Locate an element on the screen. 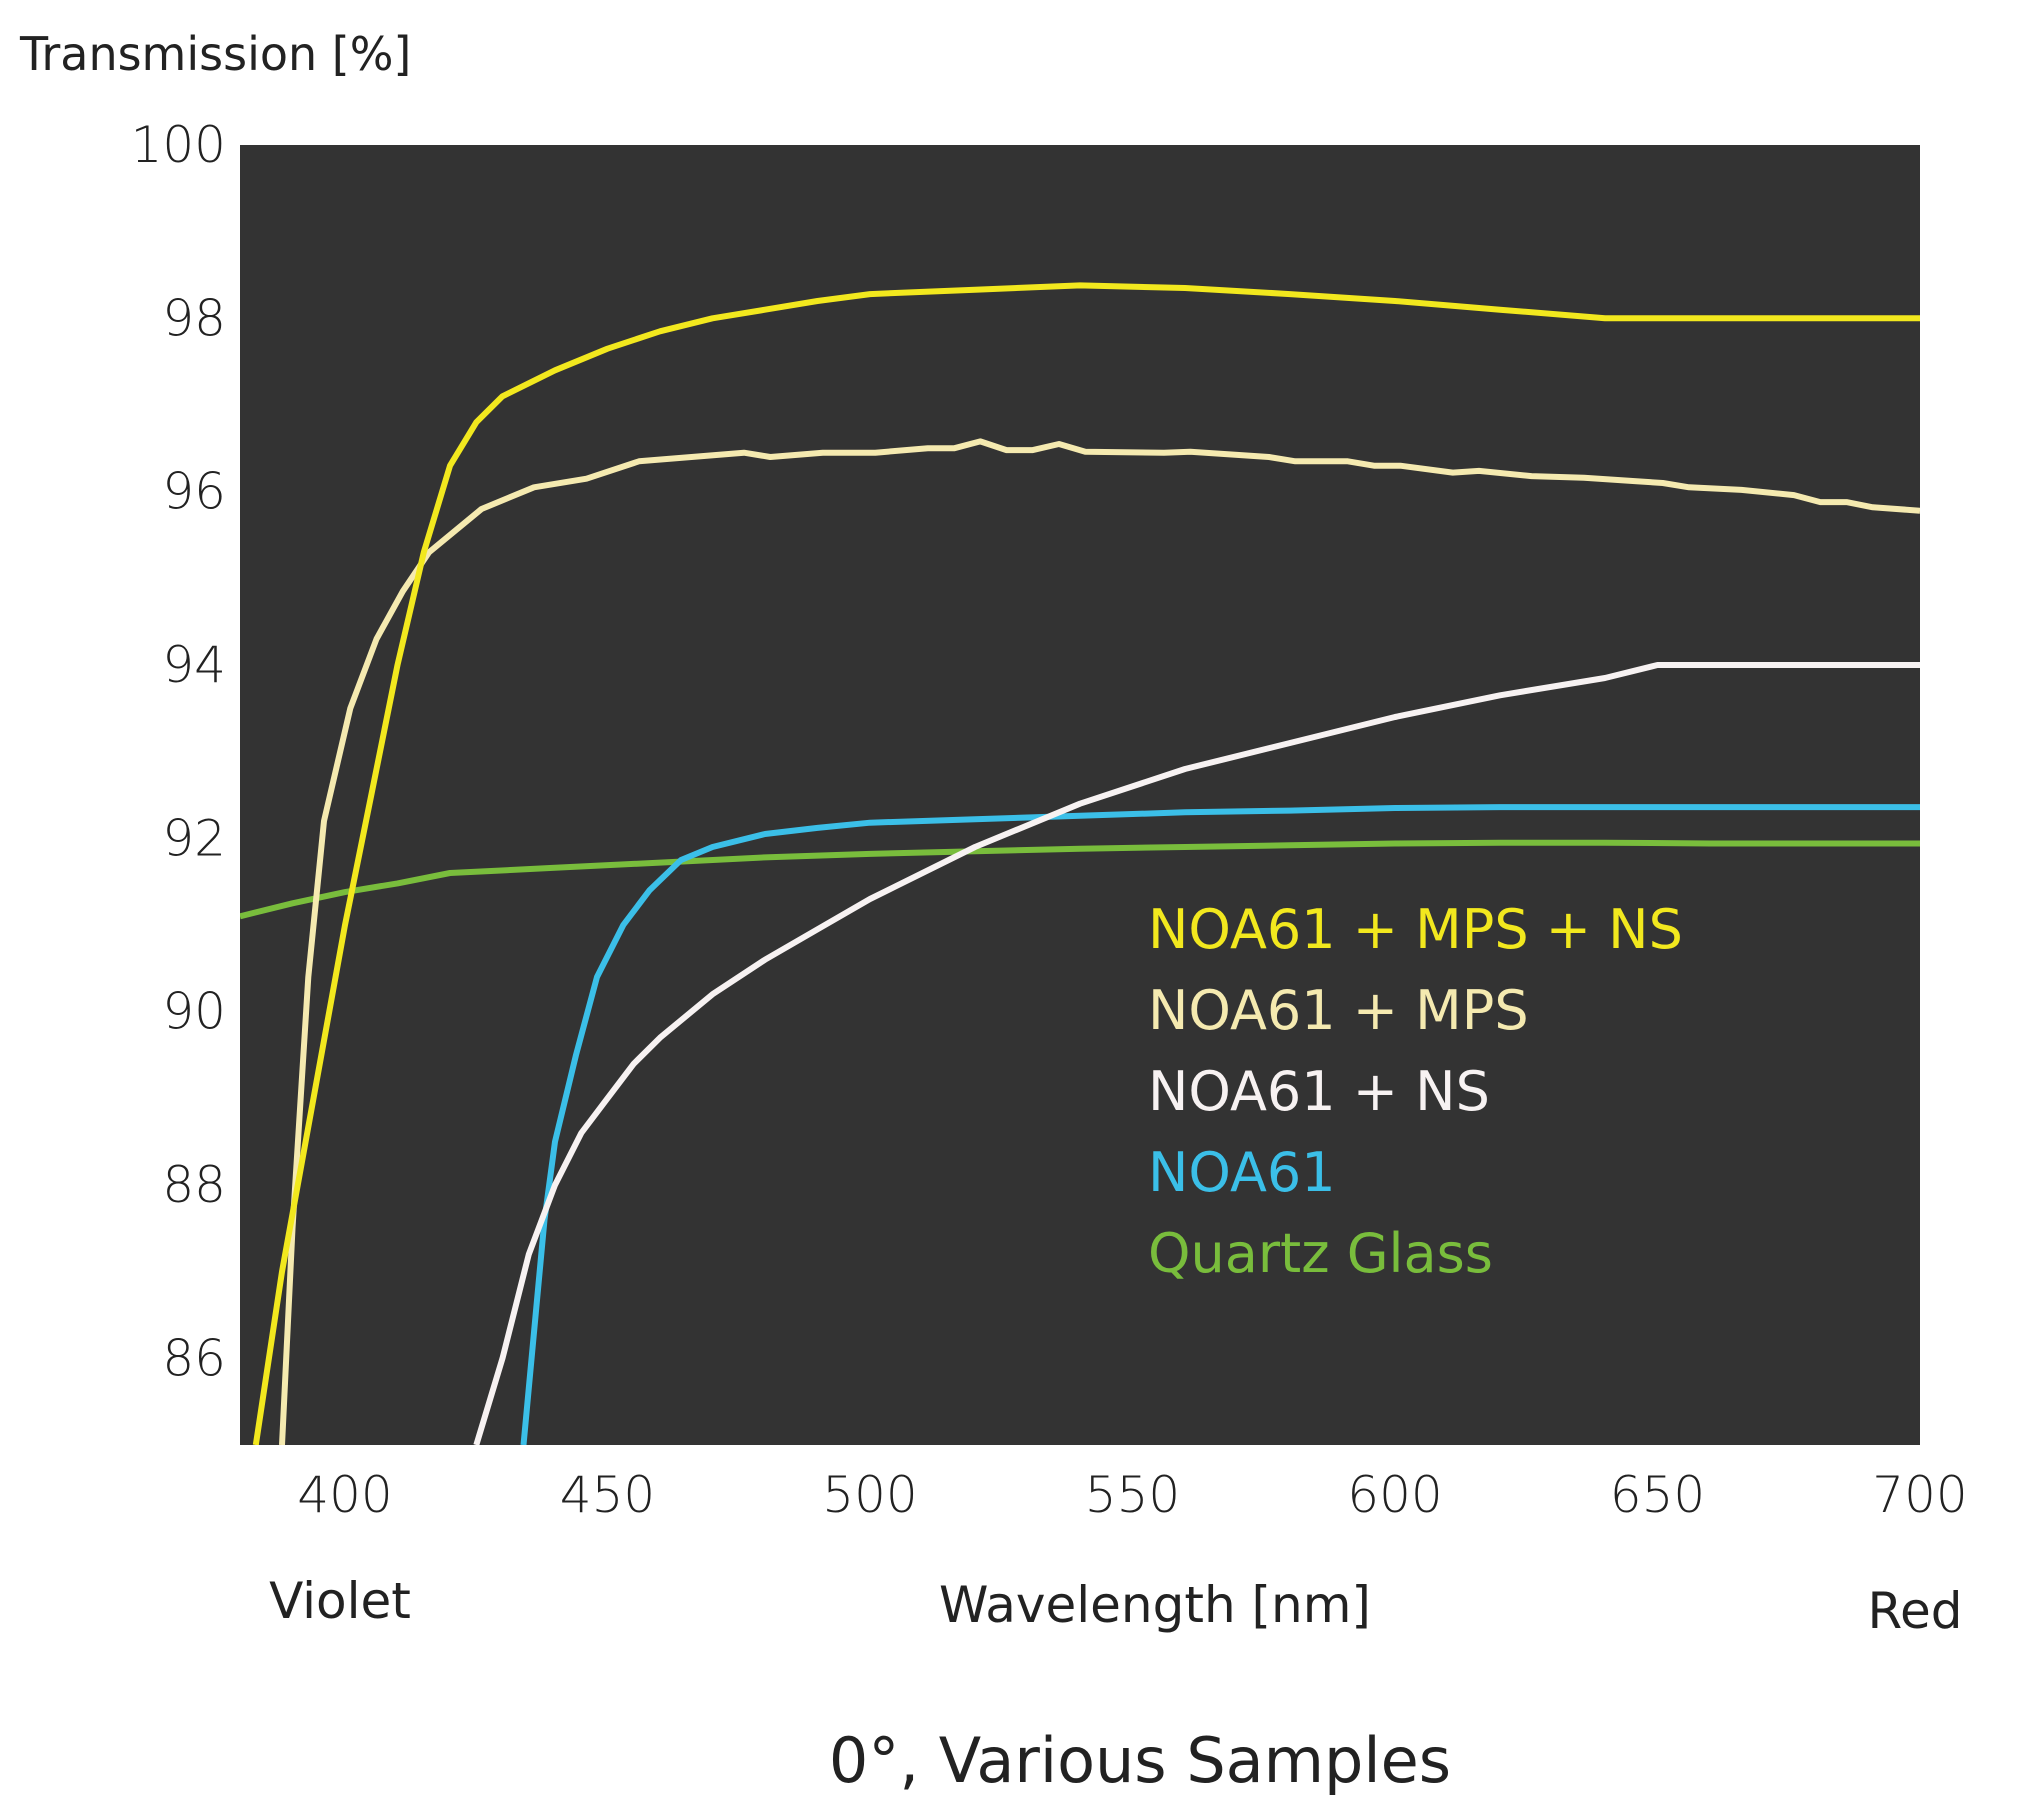 The height and width of the screenshot is (1820, 2020). legend-entry: NOA61 + MPS is located at coordinates (1338, 1010).